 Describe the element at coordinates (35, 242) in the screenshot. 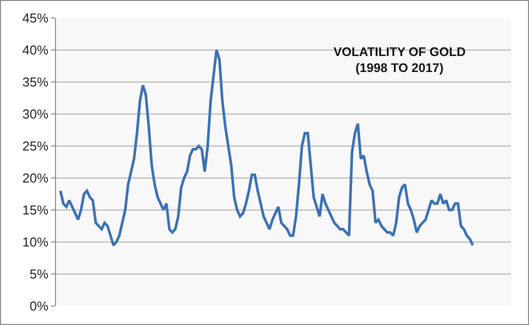

I see `y-tick-label: 10%` at that location.